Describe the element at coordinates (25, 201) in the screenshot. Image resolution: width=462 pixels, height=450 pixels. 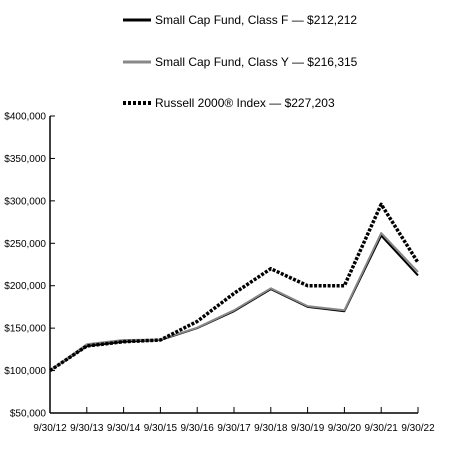
I see `y-tick-label: $300,000` at that location.